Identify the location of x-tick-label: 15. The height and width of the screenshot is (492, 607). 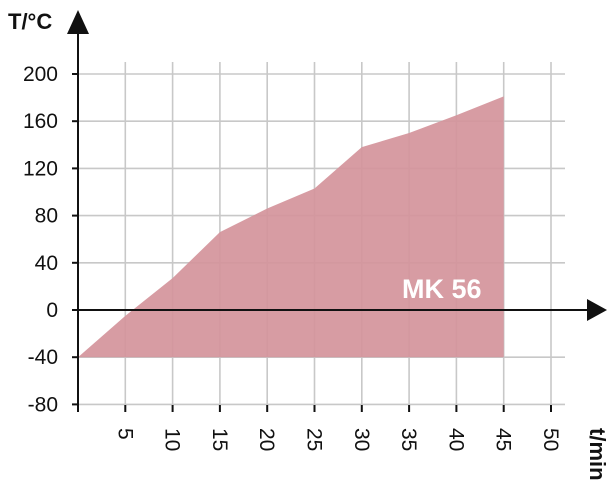
(219, 439).